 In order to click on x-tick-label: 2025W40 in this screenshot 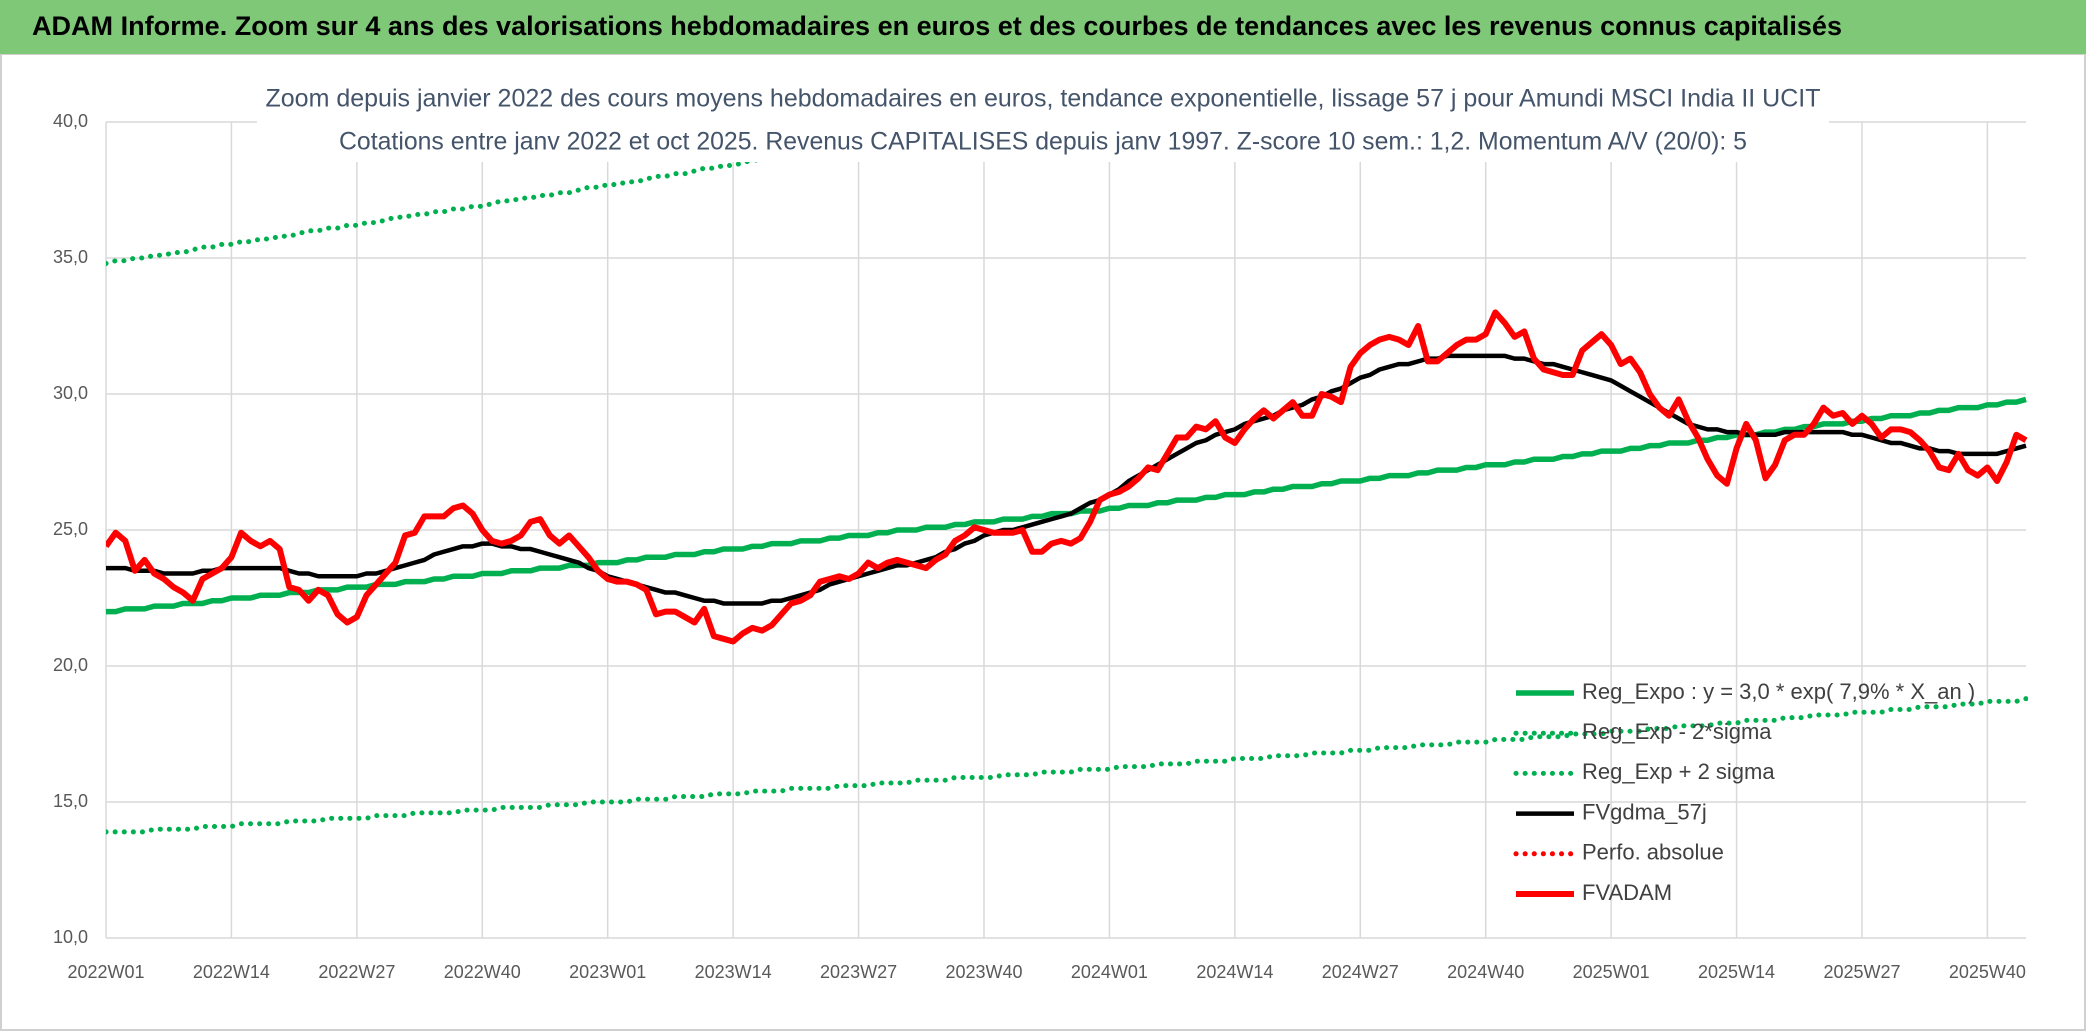, I will do `click(1987, 972)`.